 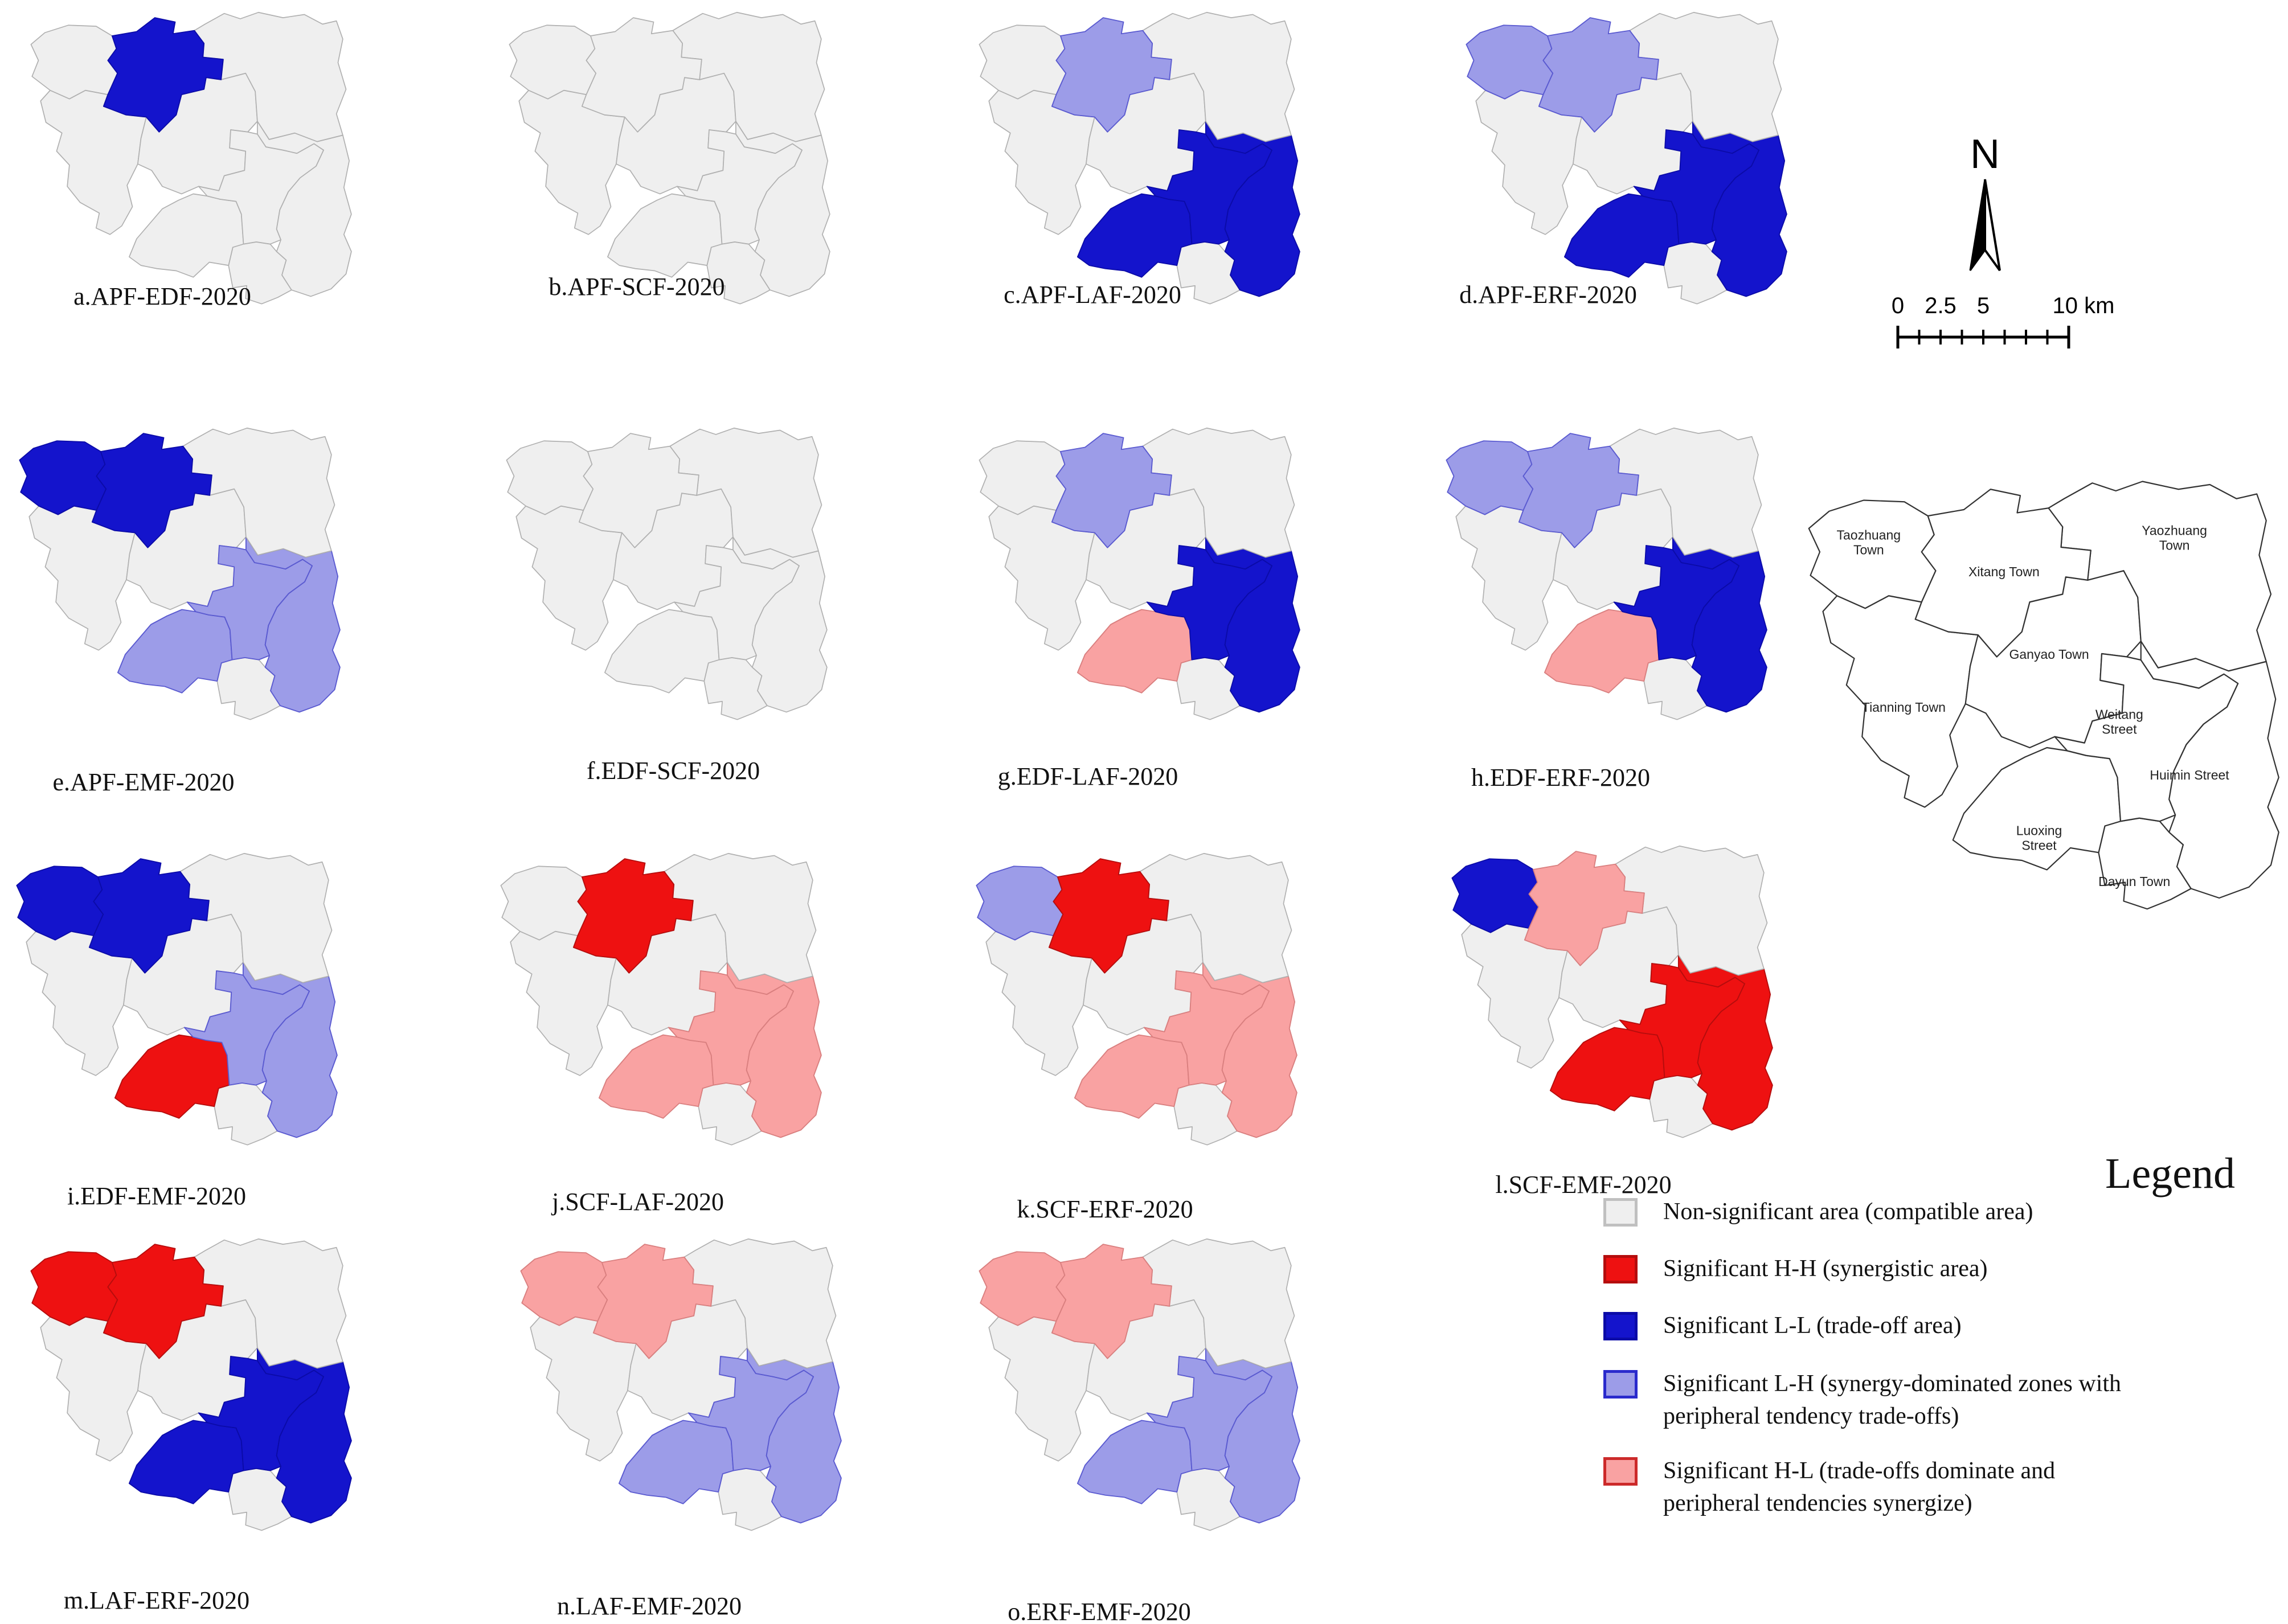 What do you see at coordinates (649, 1606) in the screenshot?
I see `panel-caption-n: n.LAF-EMF-2020` at bounding box center [649, 1606].